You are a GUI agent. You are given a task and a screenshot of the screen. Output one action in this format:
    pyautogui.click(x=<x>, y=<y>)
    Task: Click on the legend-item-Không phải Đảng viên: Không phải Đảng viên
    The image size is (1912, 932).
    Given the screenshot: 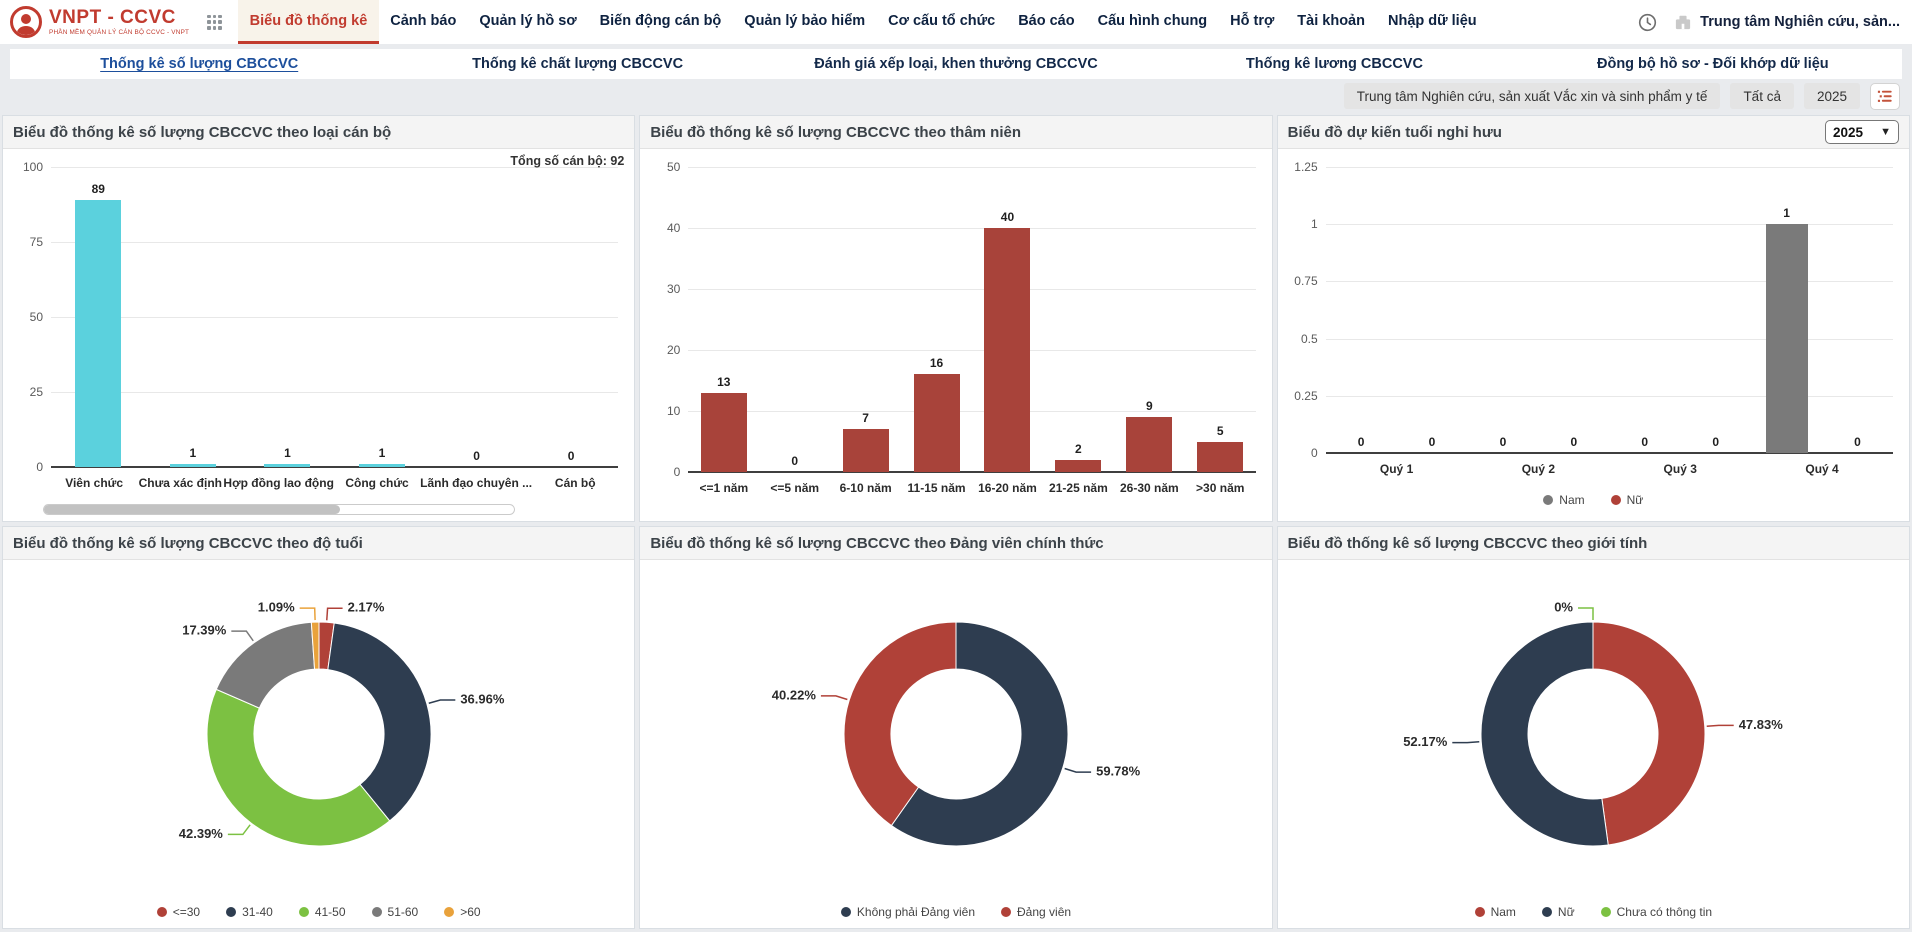 What is the action you would take?
    pyautogui.click(x=907, y=912)
    